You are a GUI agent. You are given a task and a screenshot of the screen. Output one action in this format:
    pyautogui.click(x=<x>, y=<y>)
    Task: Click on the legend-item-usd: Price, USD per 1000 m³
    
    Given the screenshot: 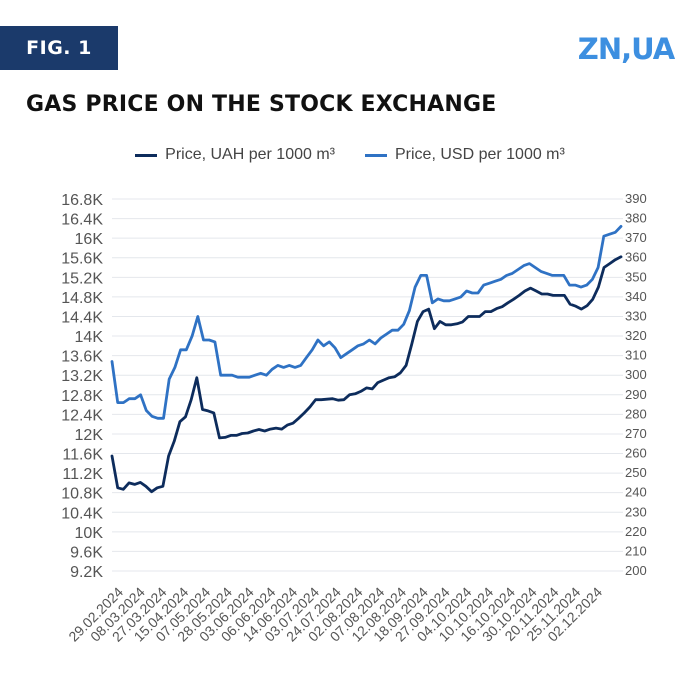 What is the action you would take?
    pyautogui.click(x=465, y=155)
    